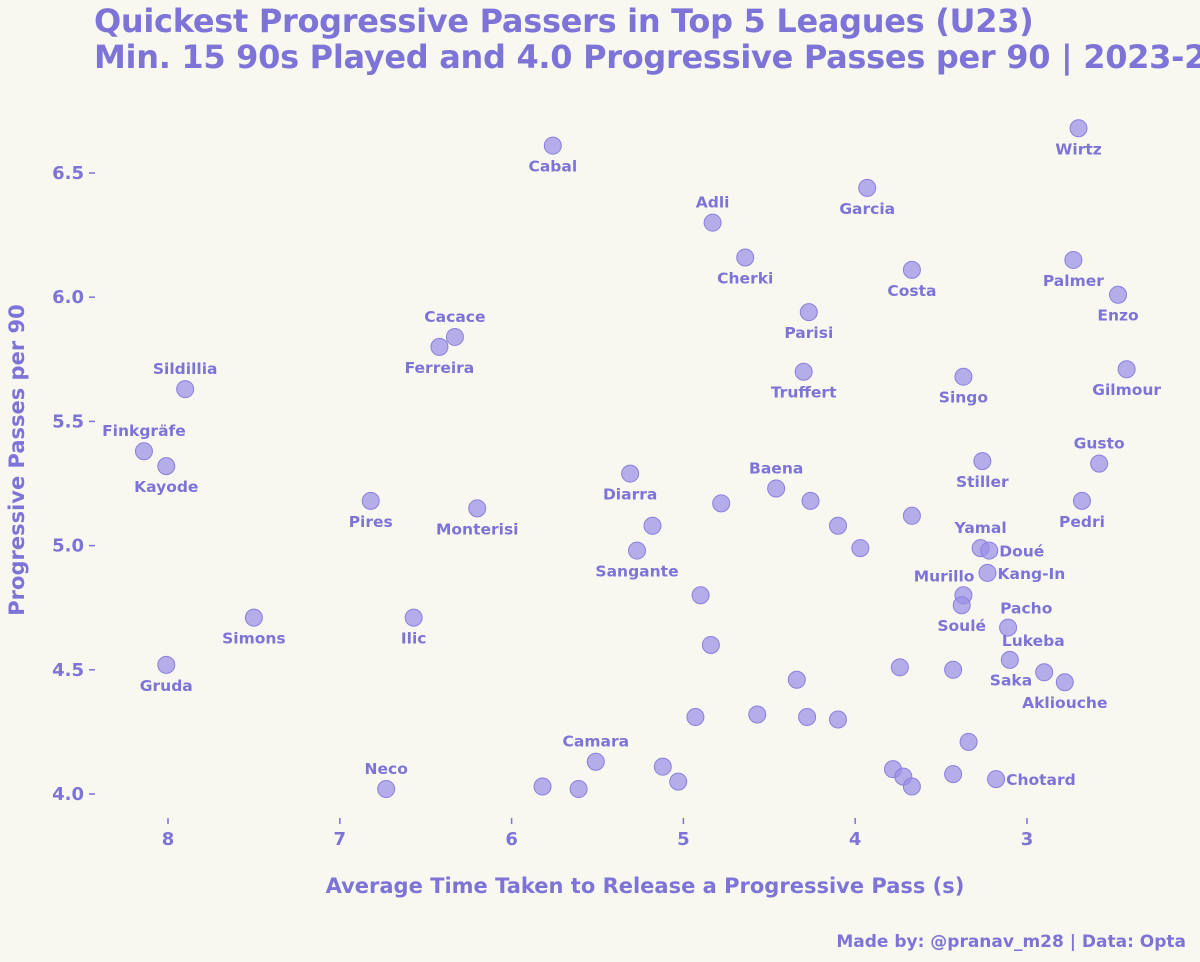 This screenshot has width=1200, height=962. What do you see at coordinates (867, 209) in the screenshot?
I see `point-label: Garcia` at bounding box center [867, 209].